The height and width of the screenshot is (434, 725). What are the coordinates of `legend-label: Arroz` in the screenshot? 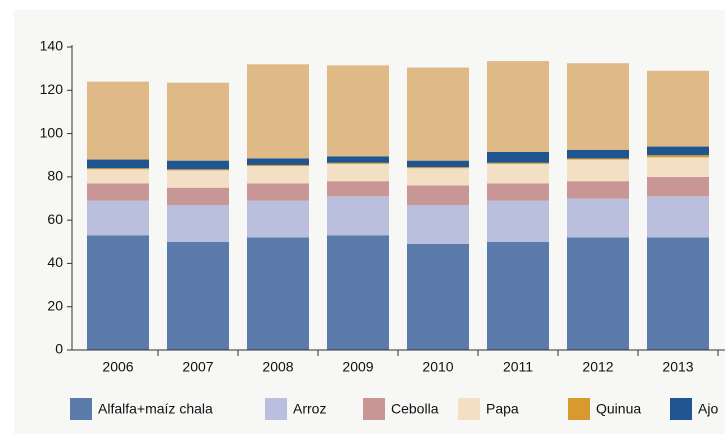 It's located at (309, 409).